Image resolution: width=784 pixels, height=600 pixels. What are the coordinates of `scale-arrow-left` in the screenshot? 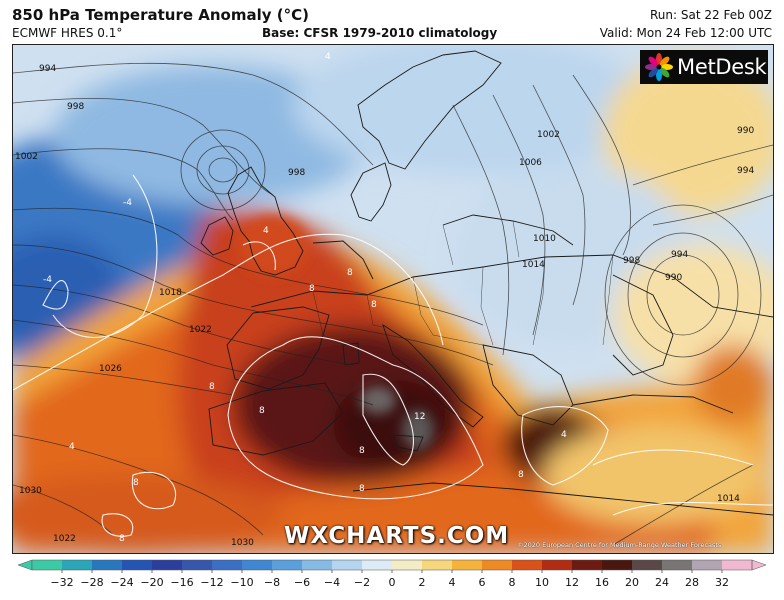 It's located at (25, 565).